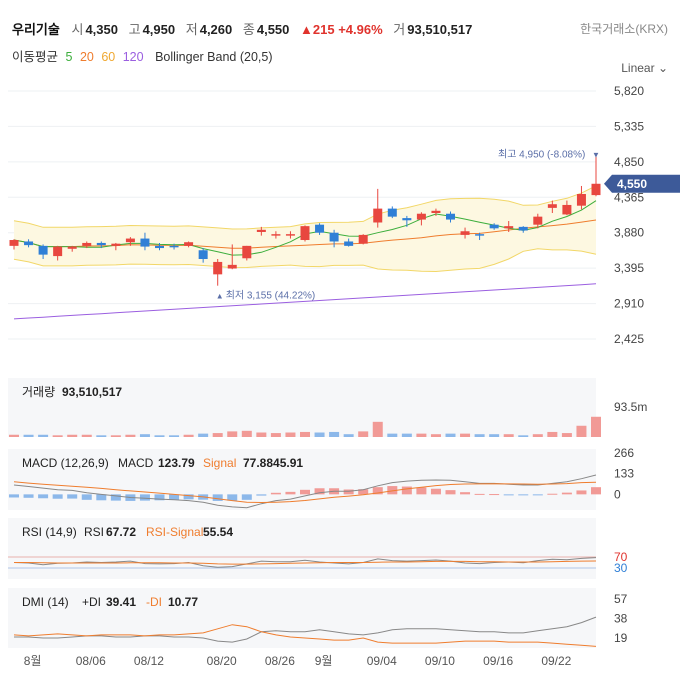 This screenshot has width=680, height=697. Describe the element at coordinates (305, 562) in the screenshot. I see `rsi-line` at that location.